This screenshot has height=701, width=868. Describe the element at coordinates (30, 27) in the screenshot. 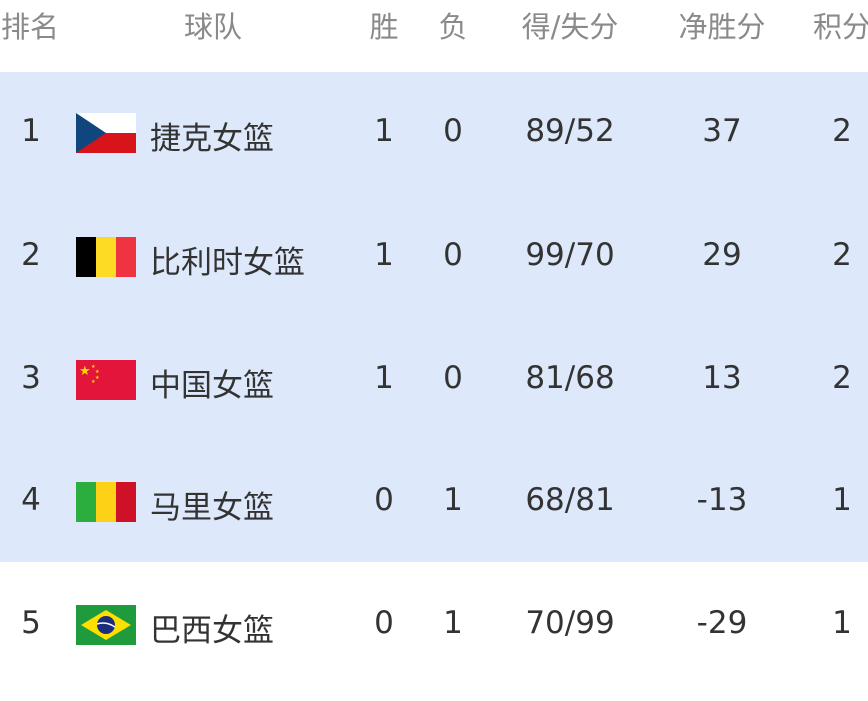

I see `header-rank: 排名` at that location.